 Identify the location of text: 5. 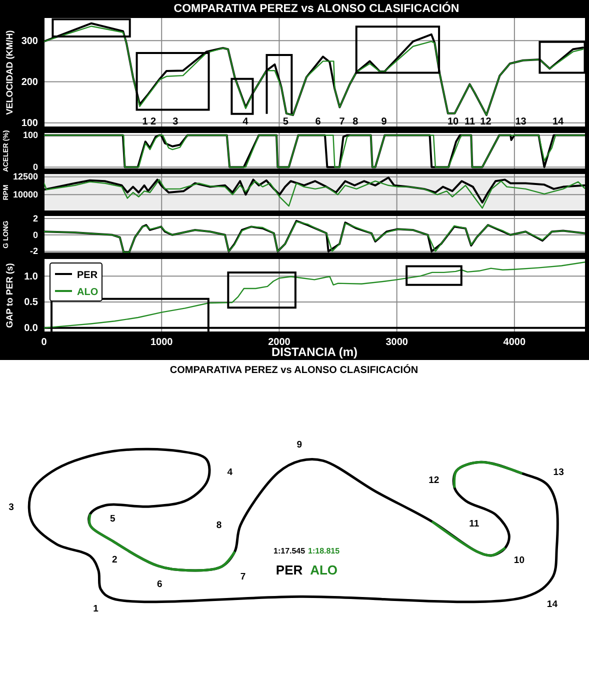
(113, 518).